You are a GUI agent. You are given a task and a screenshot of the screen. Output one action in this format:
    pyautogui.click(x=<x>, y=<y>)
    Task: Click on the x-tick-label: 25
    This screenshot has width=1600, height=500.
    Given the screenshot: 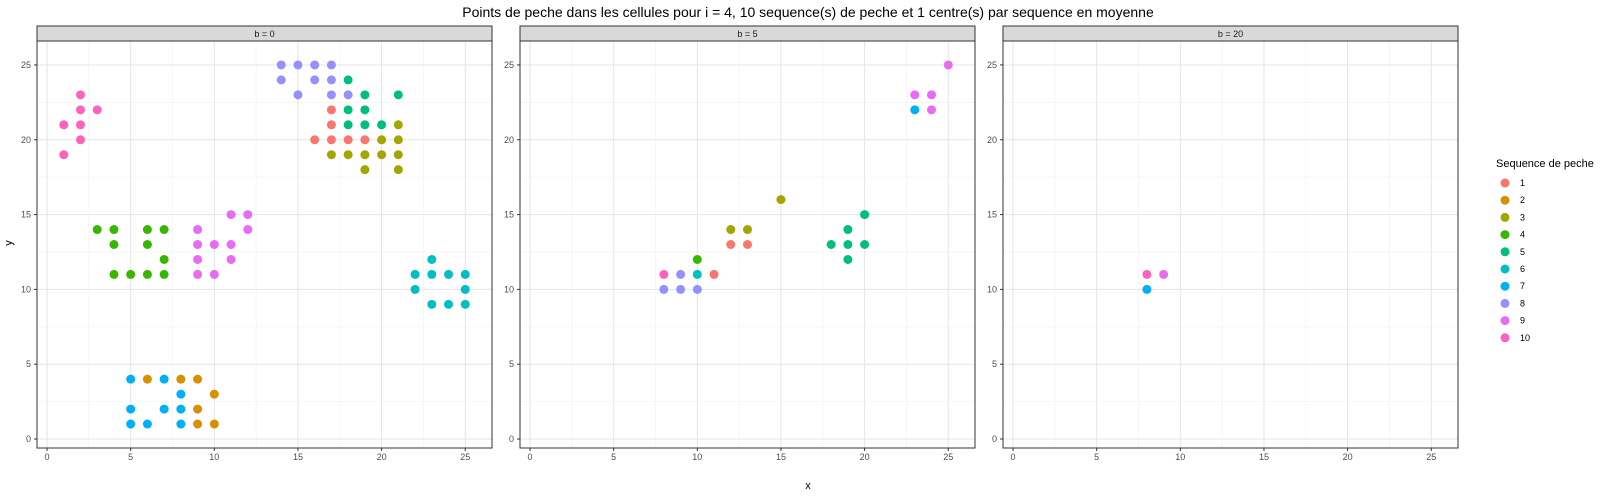 What is the action you would take?
    pyautogui.click(x=1431, y=457)
    